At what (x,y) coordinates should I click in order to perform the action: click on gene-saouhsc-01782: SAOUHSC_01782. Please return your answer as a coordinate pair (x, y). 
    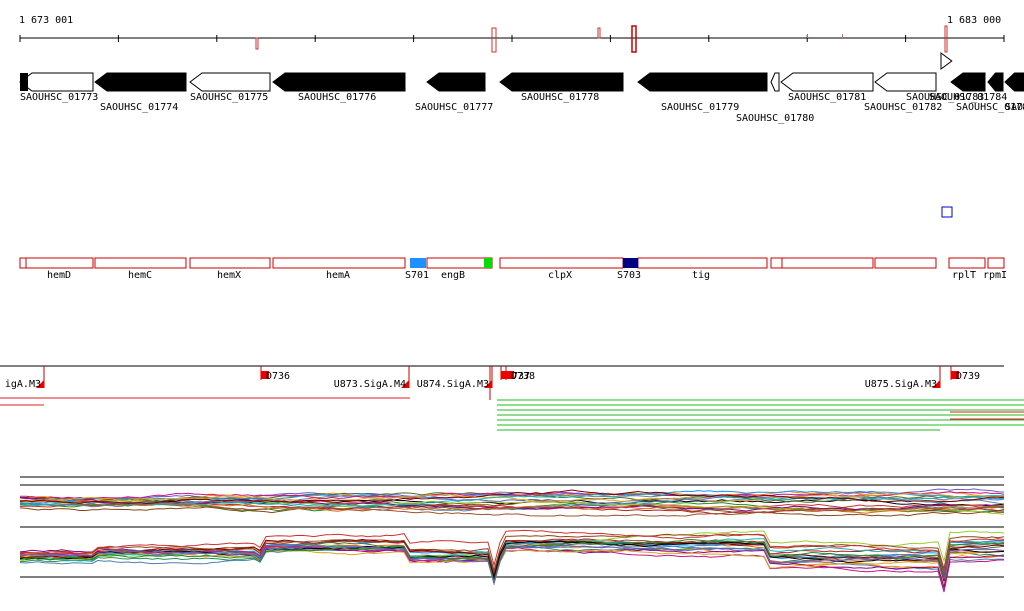
    Looking at the image, I should click on (903, 92).